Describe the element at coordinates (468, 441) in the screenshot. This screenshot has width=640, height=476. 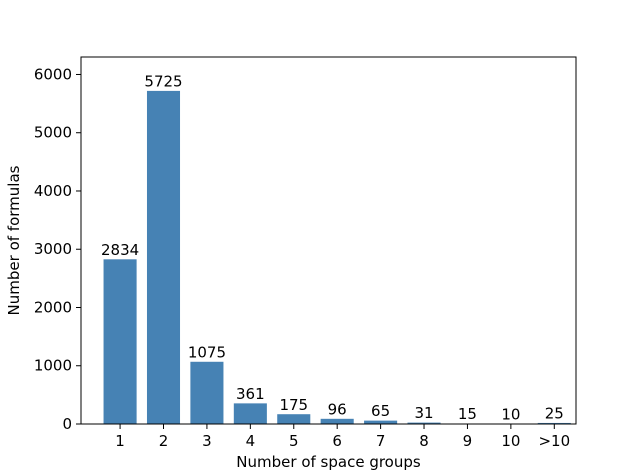
I see `x-tick-label: 9` at that location.